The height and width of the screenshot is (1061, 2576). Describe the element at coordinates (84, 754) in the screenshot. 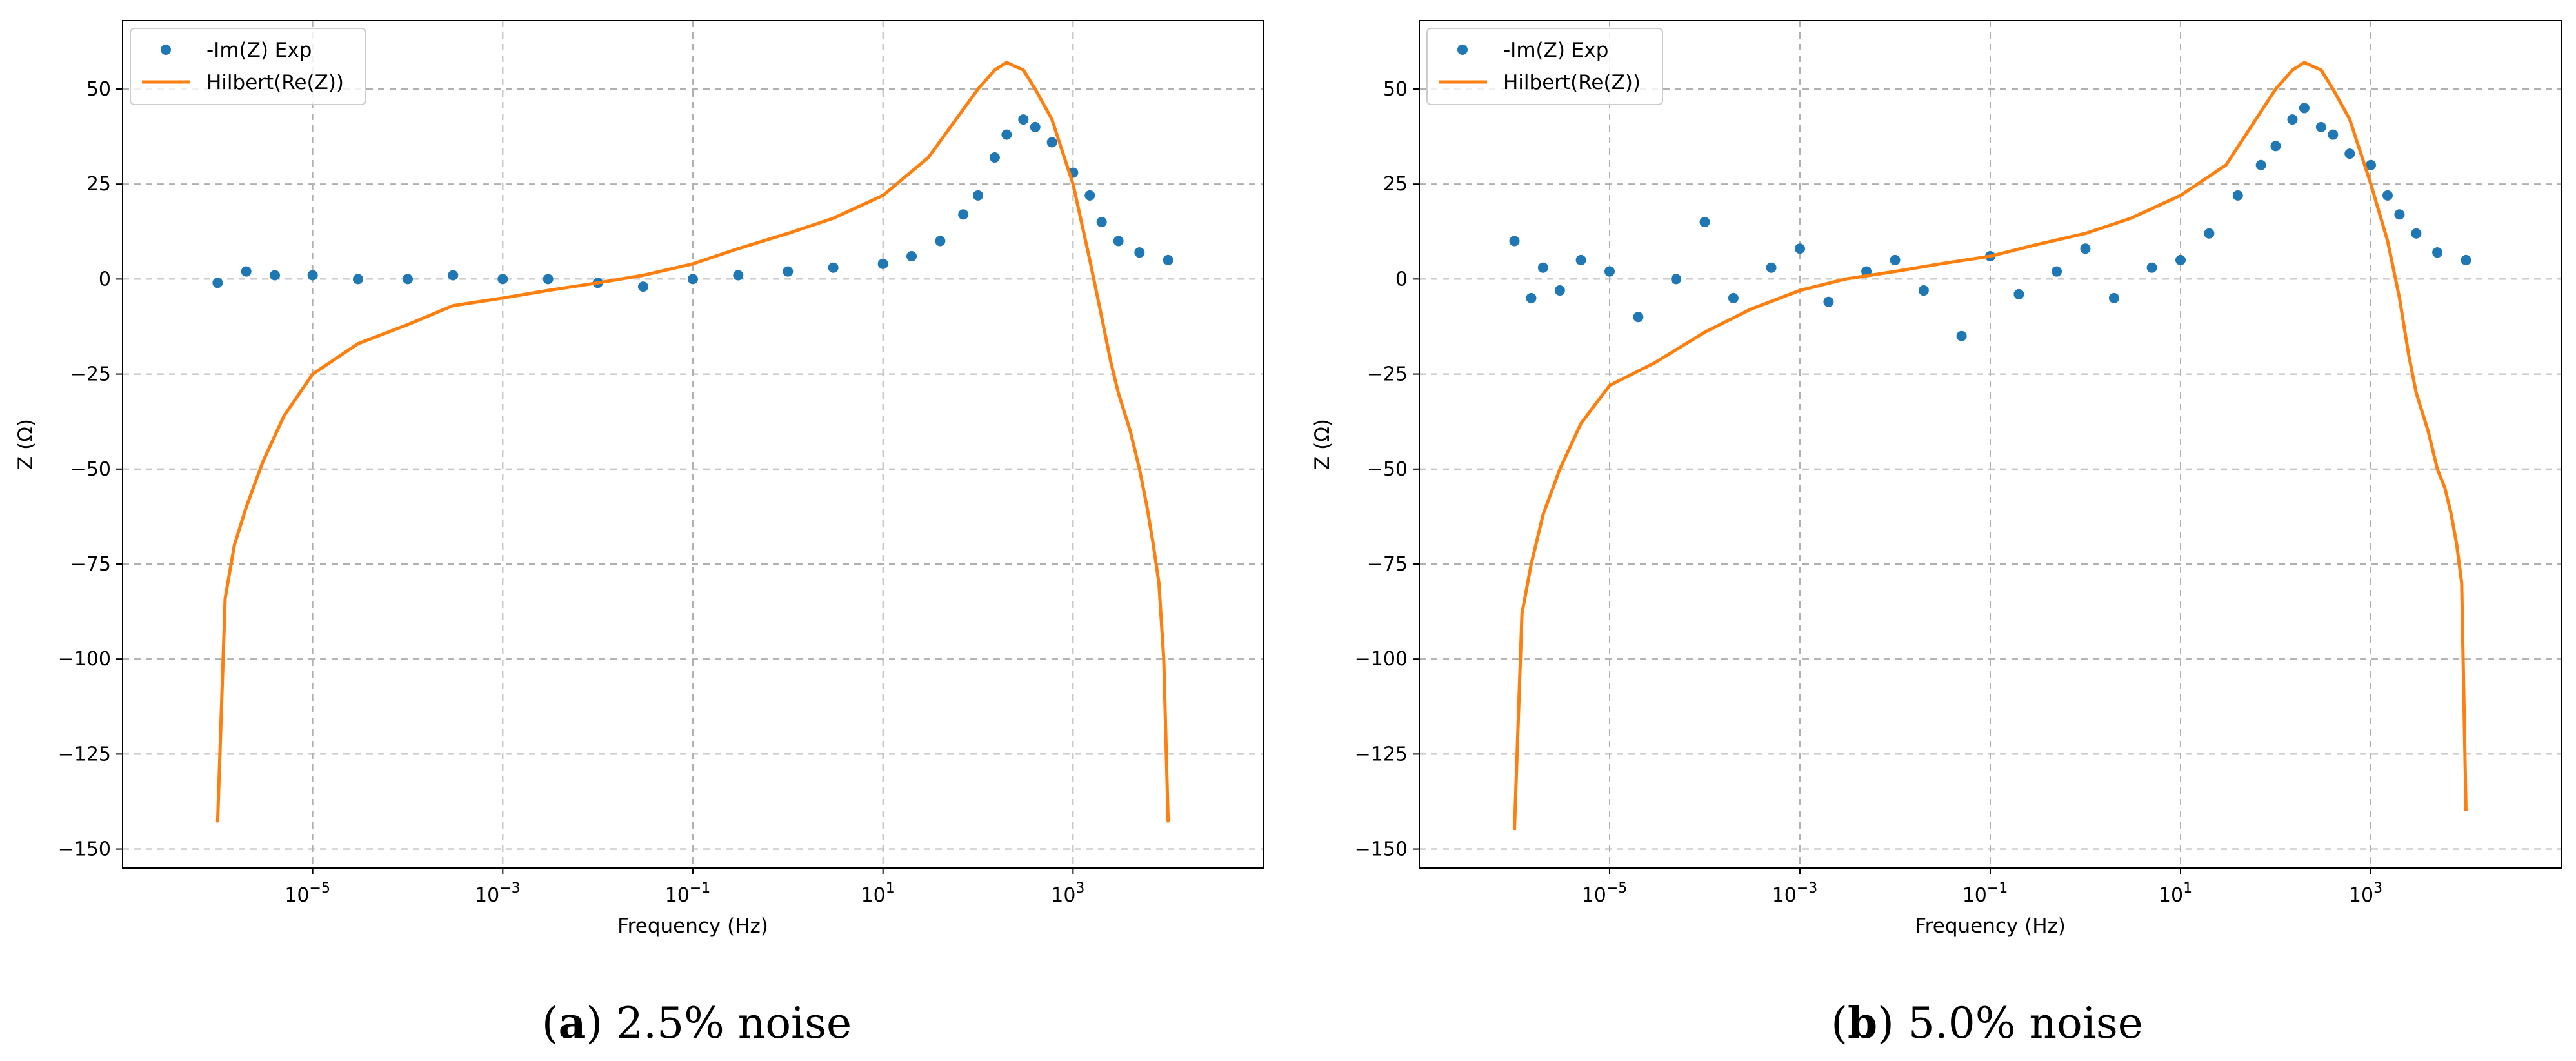

I see `y-tick-label: −125` at that location.